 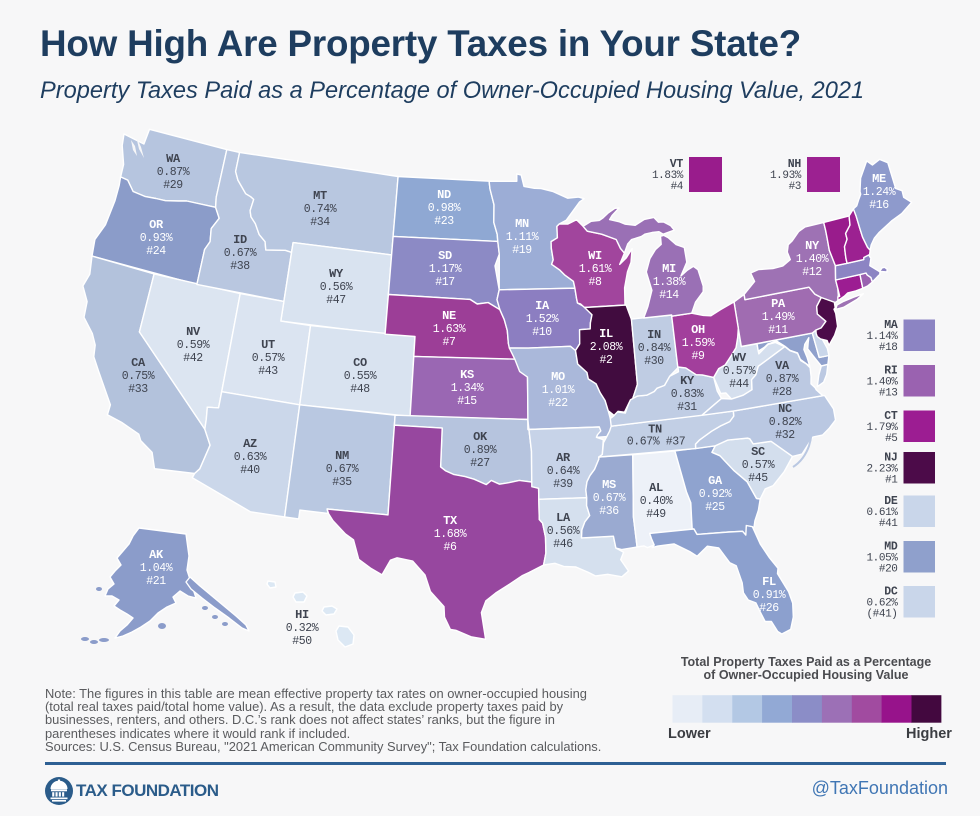 I want to click on svg-text: 1.01%, so click(x=558, y=390).